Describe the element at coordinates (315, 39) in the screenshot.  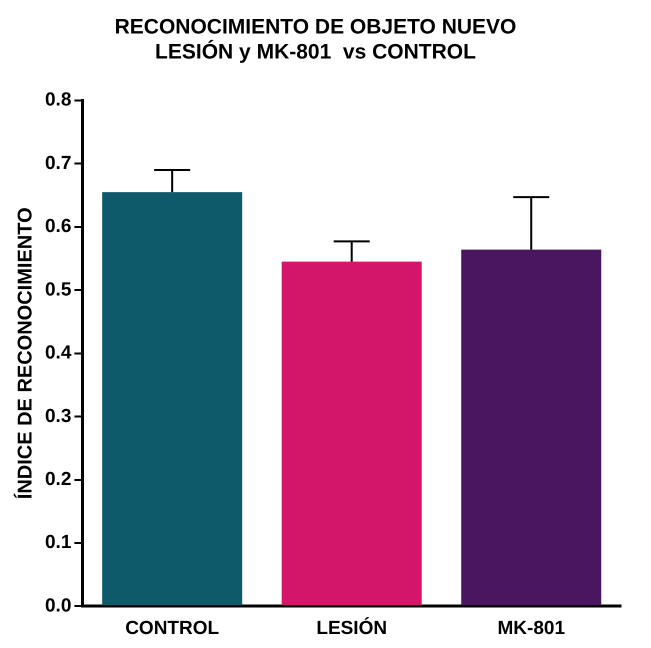
I see `chart-title: RECONOCIMIENTO DE OBJETO NUEVO LESIÓN y MK-801 vs CONTROL` at that location.